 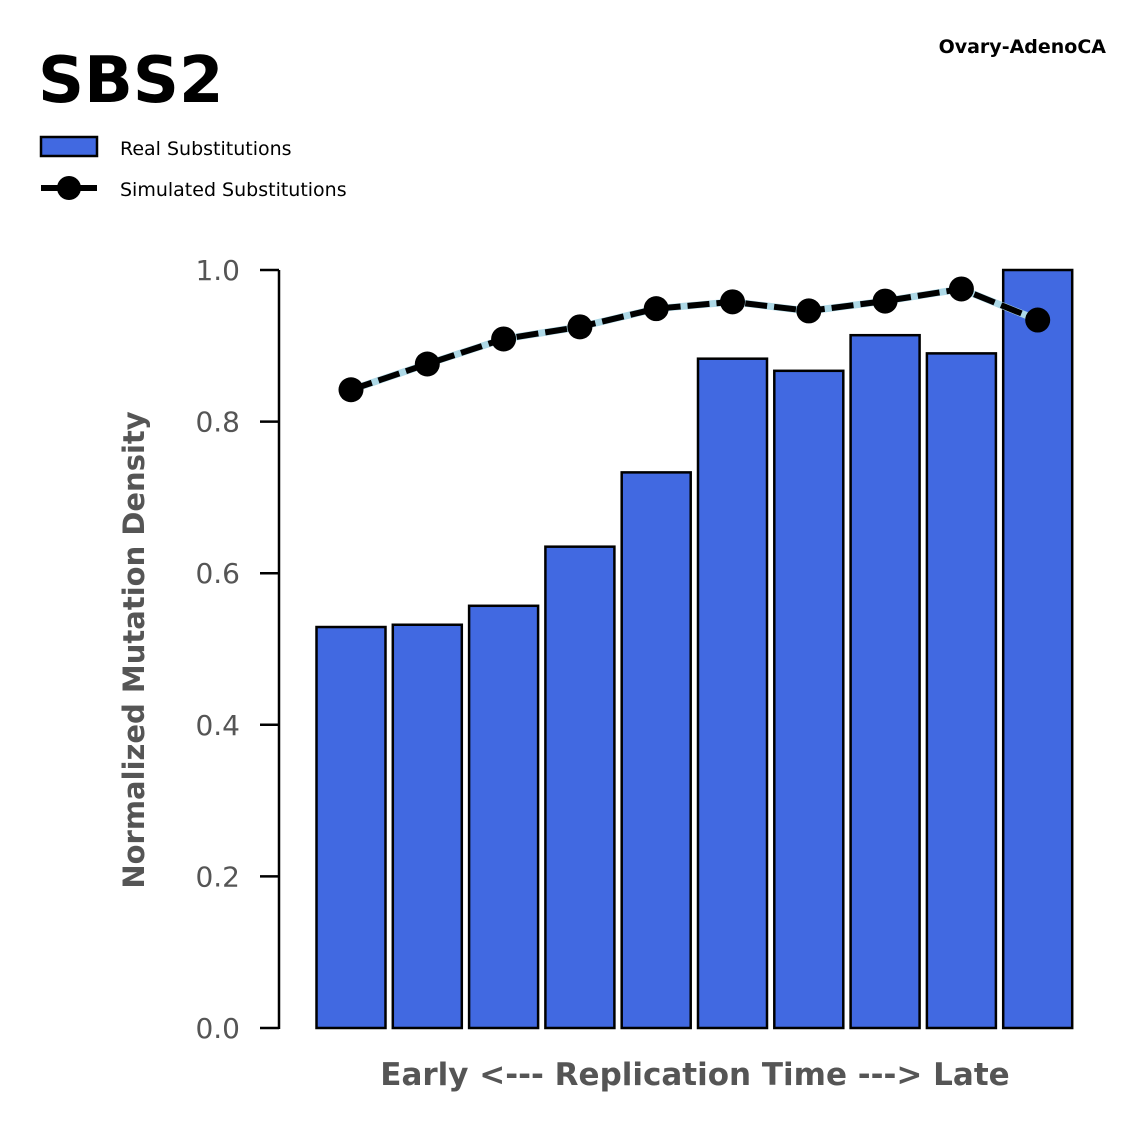 What do you see at coordinates (217, 422) in the screenshot?
I see `y-tick-label: 0.8` at bounding box center [217, 422].